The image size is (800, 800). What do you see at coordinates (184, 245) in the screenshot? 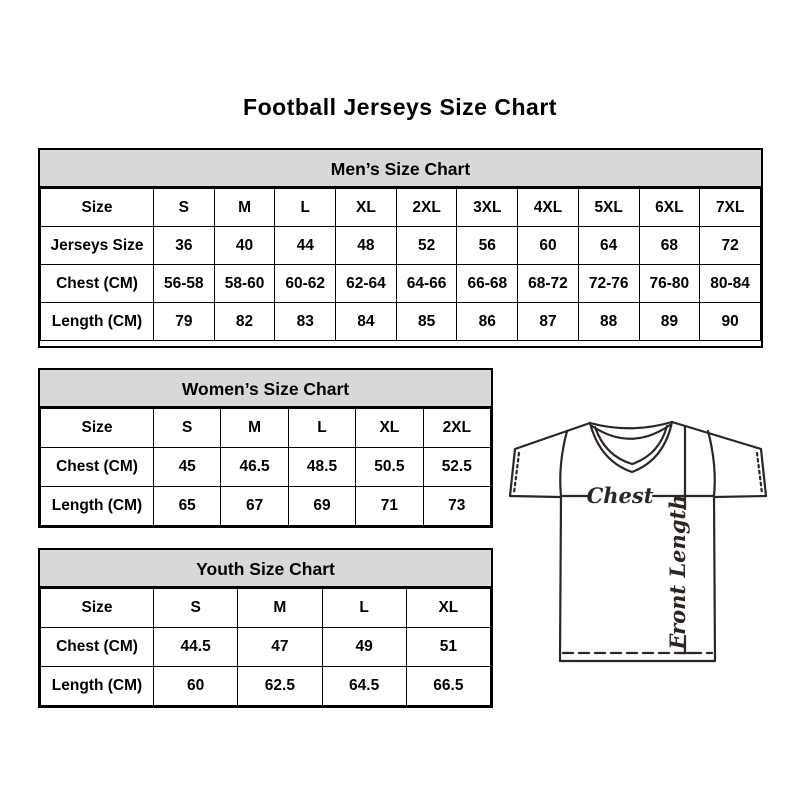
I see `value-cell: 36` at bounding box center [184, 245].